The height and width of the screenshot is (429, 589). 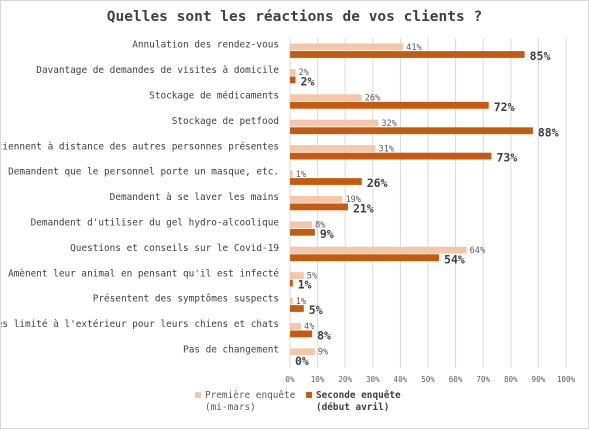 I want to click on data-label-seconde-enquete: 0%, so click(x=302, y=361).